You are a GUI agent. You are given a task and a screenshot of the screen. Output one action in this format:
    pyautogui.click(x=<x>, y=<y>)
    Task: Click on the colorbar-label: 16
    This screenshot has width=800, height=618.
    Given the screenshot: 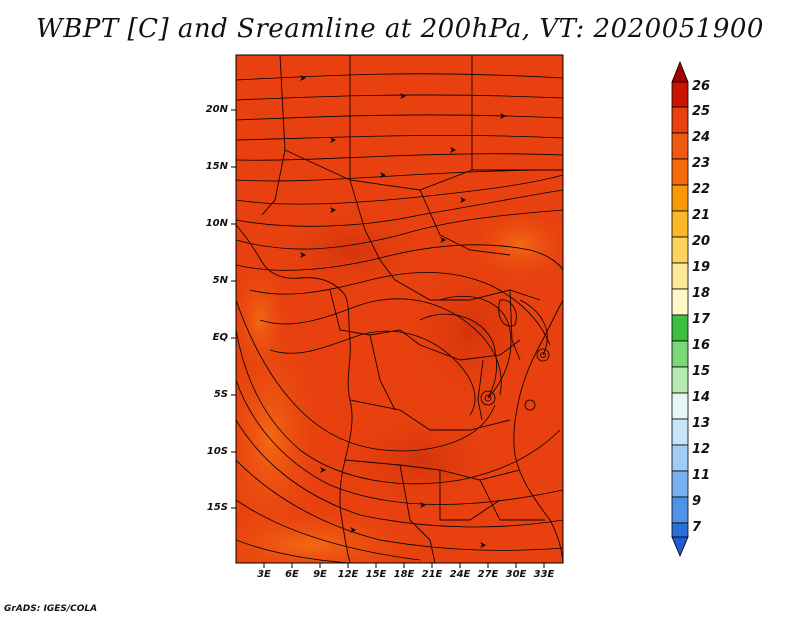 What is the action you would take?
    pyautogui.click(x=701, y=345)
    